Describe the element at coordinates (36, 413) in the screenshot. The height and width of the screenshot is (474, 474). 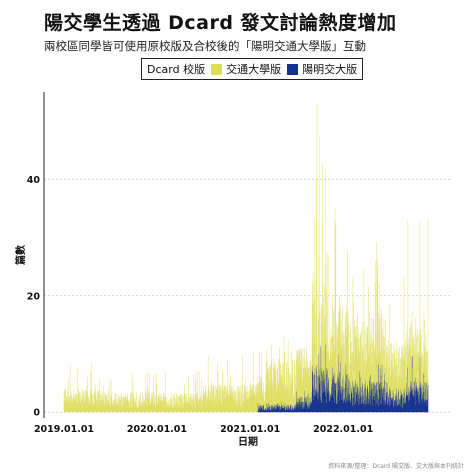
I see `y-tick-label-0: 0` at that location.